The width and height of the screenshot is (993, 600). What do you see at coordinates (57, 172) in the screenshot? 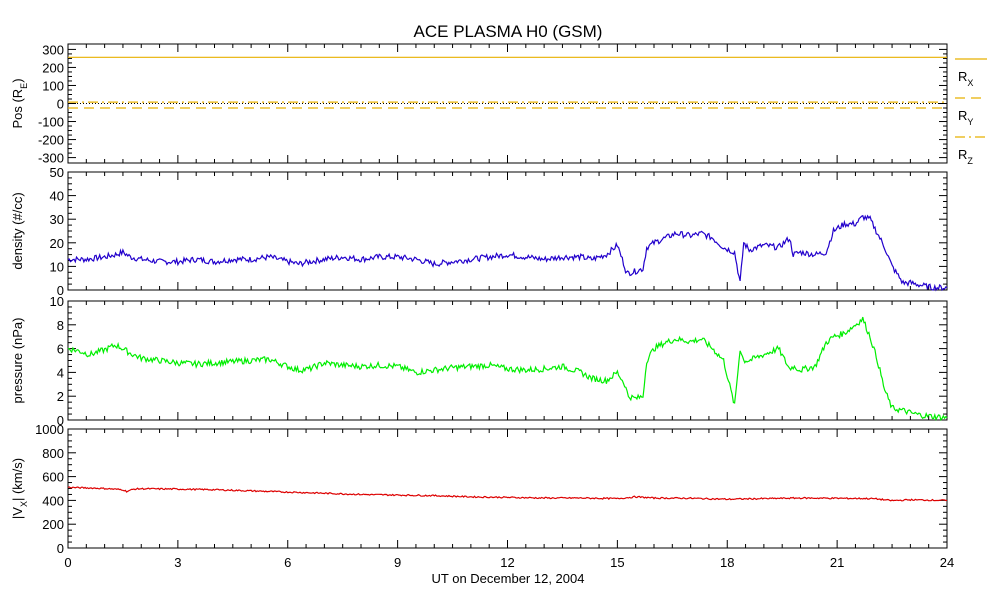
I see `y-tick-label: 50` at bounding box center [57, 172].